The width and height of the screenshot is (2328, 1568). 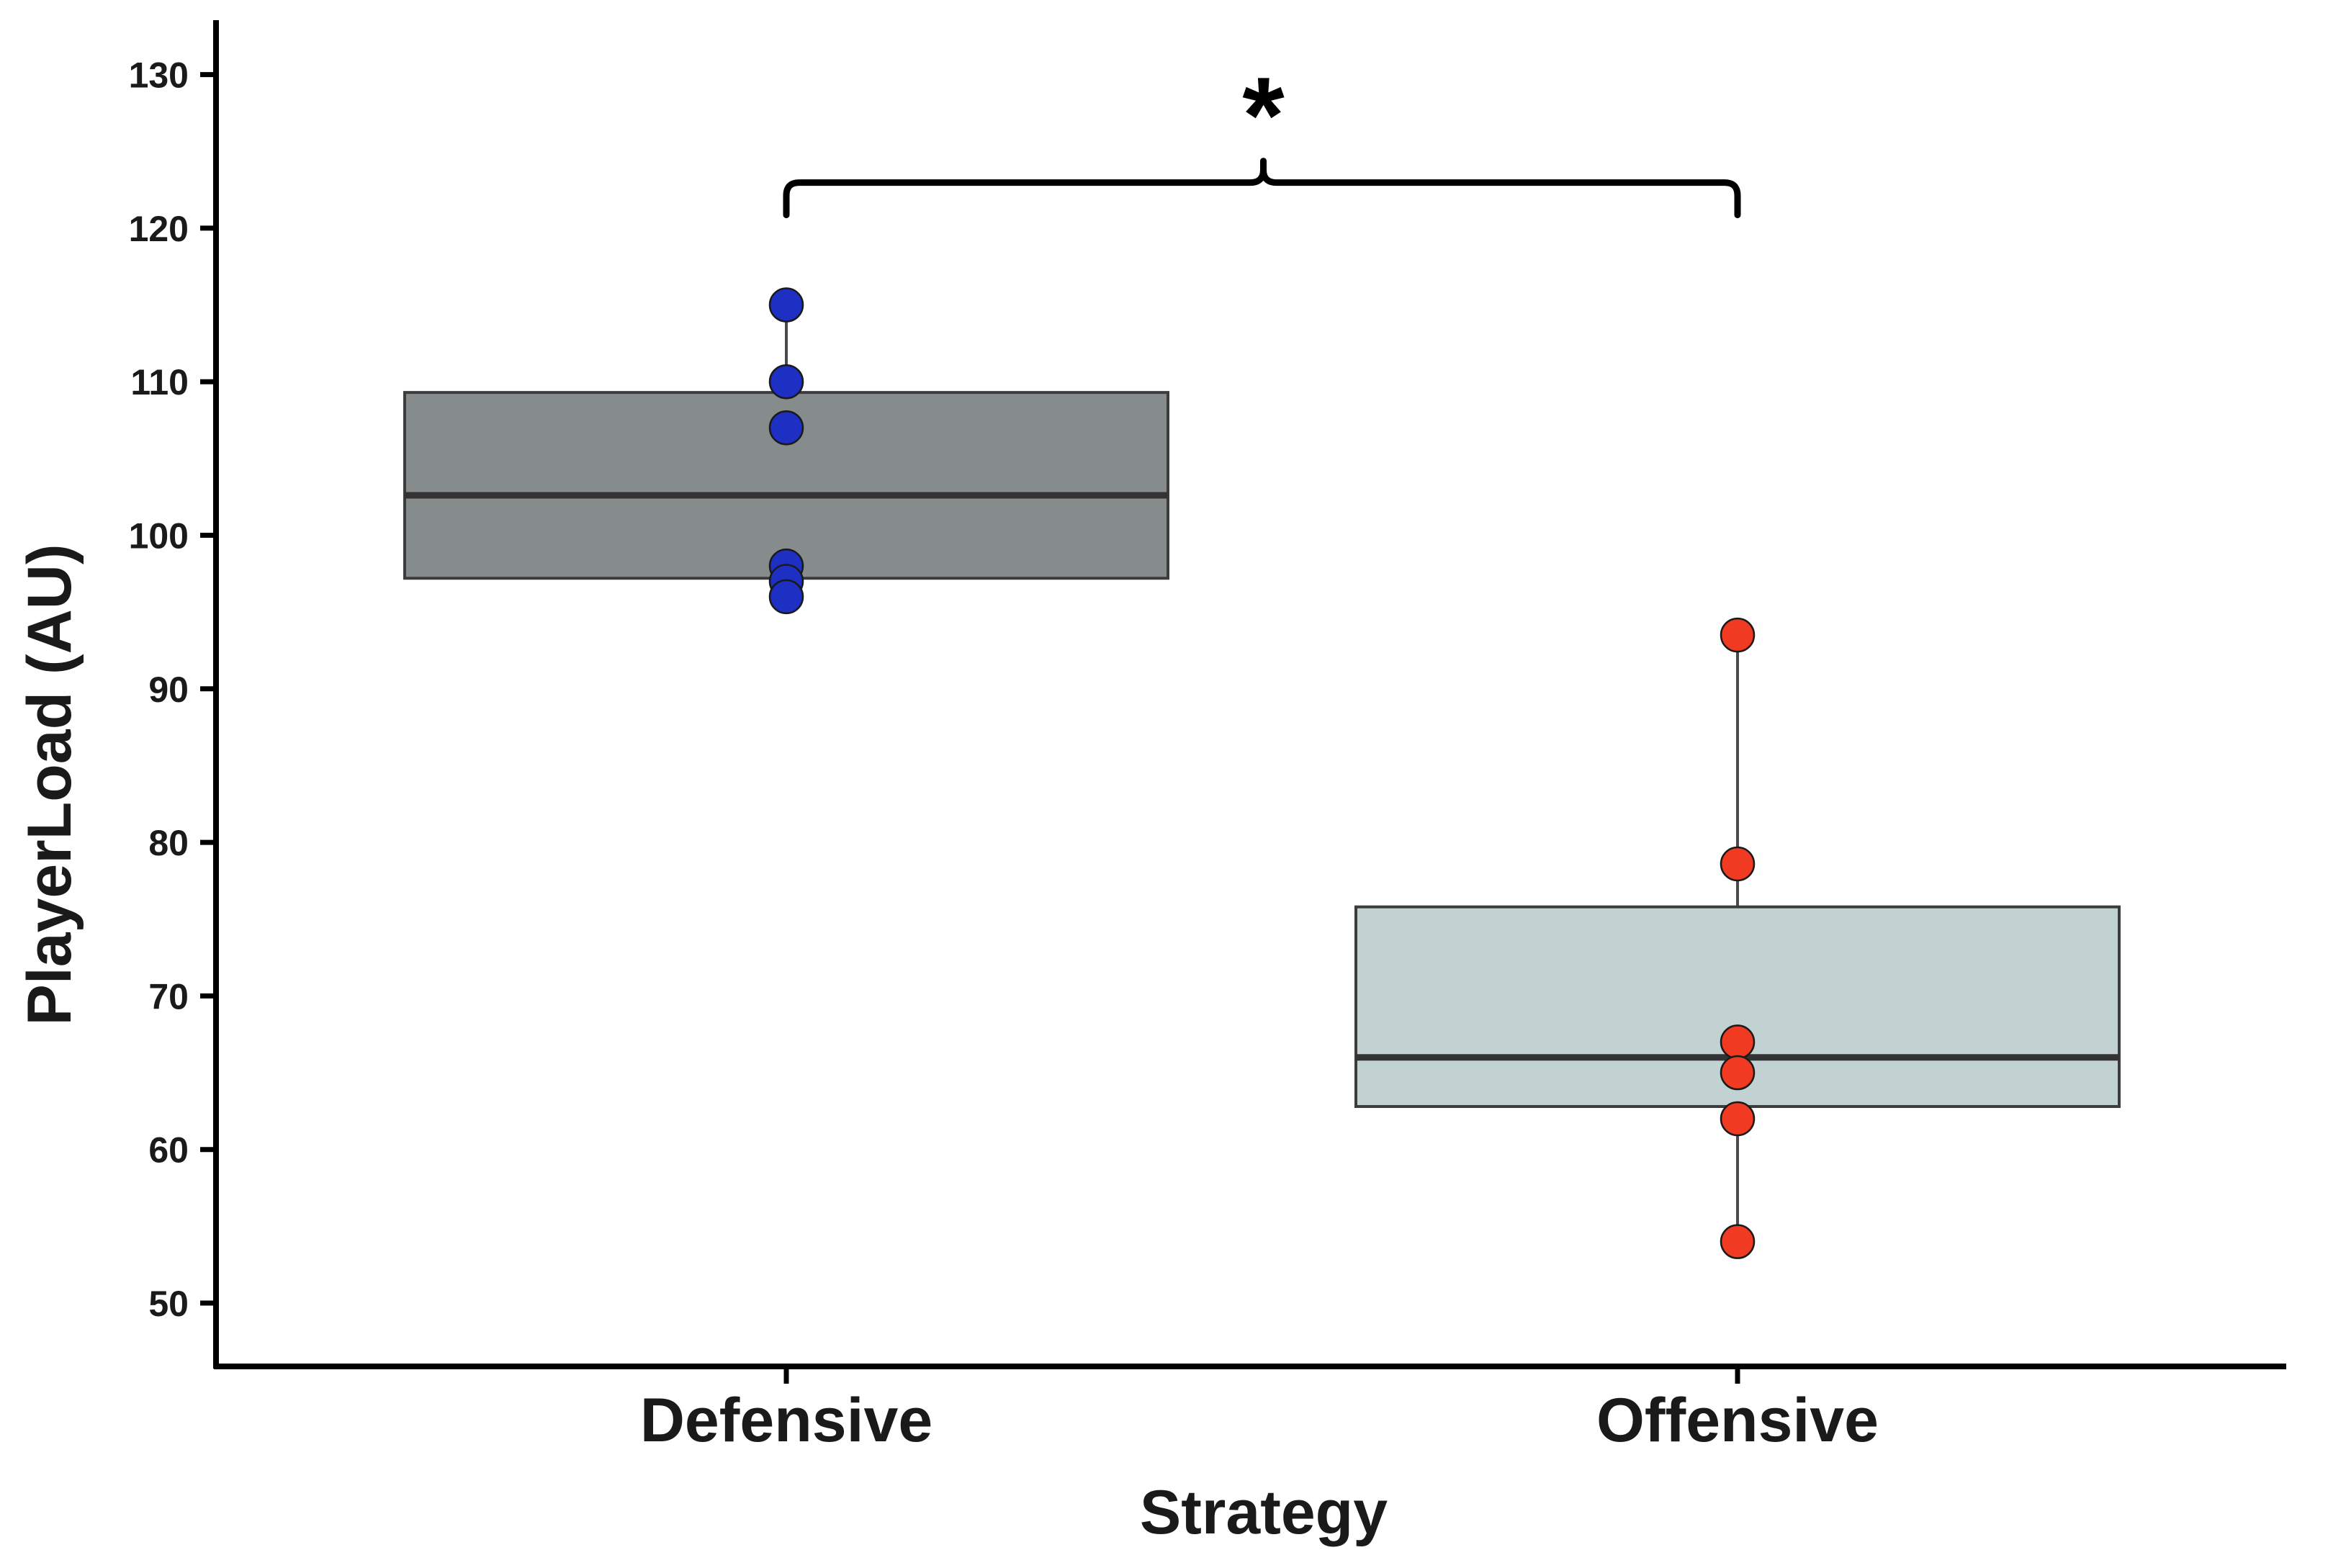 What do you see at coordinates (159, 536) in the screenshot?
I see `y-tick-label: 100` at bounding box center [159, 536].